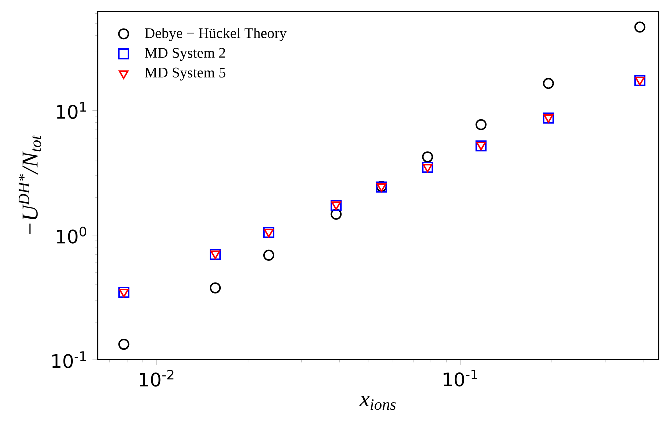 The width and height of the screenshot is (662, 425). Describe the element at coordinates (71, 235) in the screenshot. I see `y-tick-label: 10$^{0}$` at that location.